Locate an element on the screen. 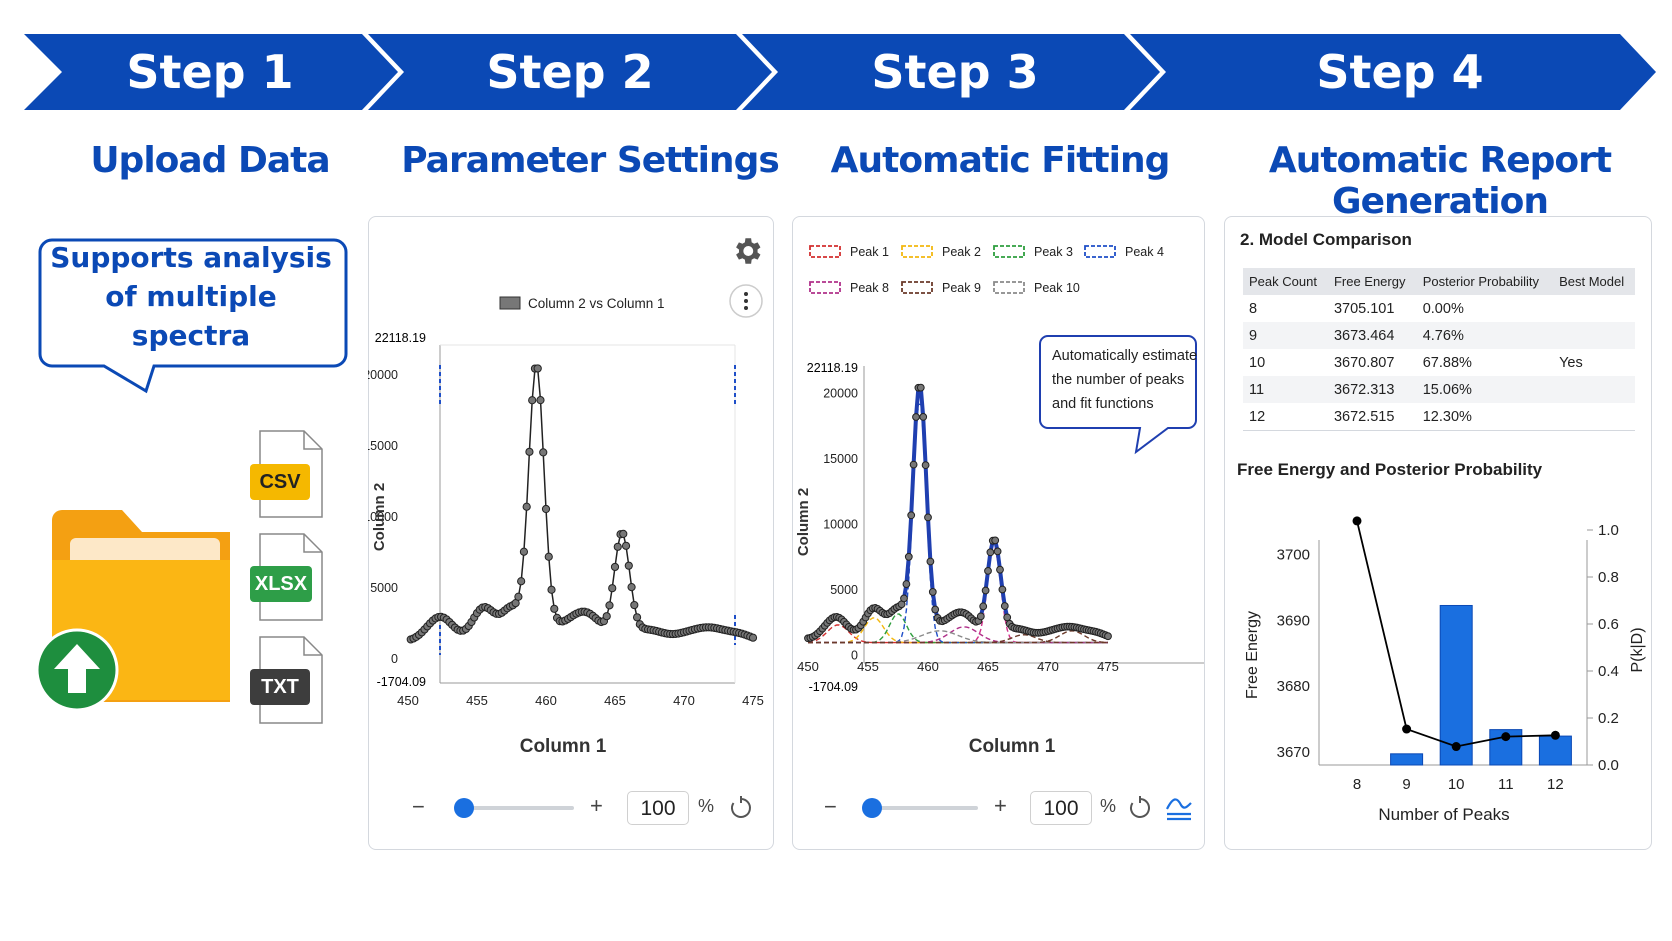 The image size is (1672, 941). table-row: 10 3670.807 67.88% Yes is located at coordinates (1439, 362).